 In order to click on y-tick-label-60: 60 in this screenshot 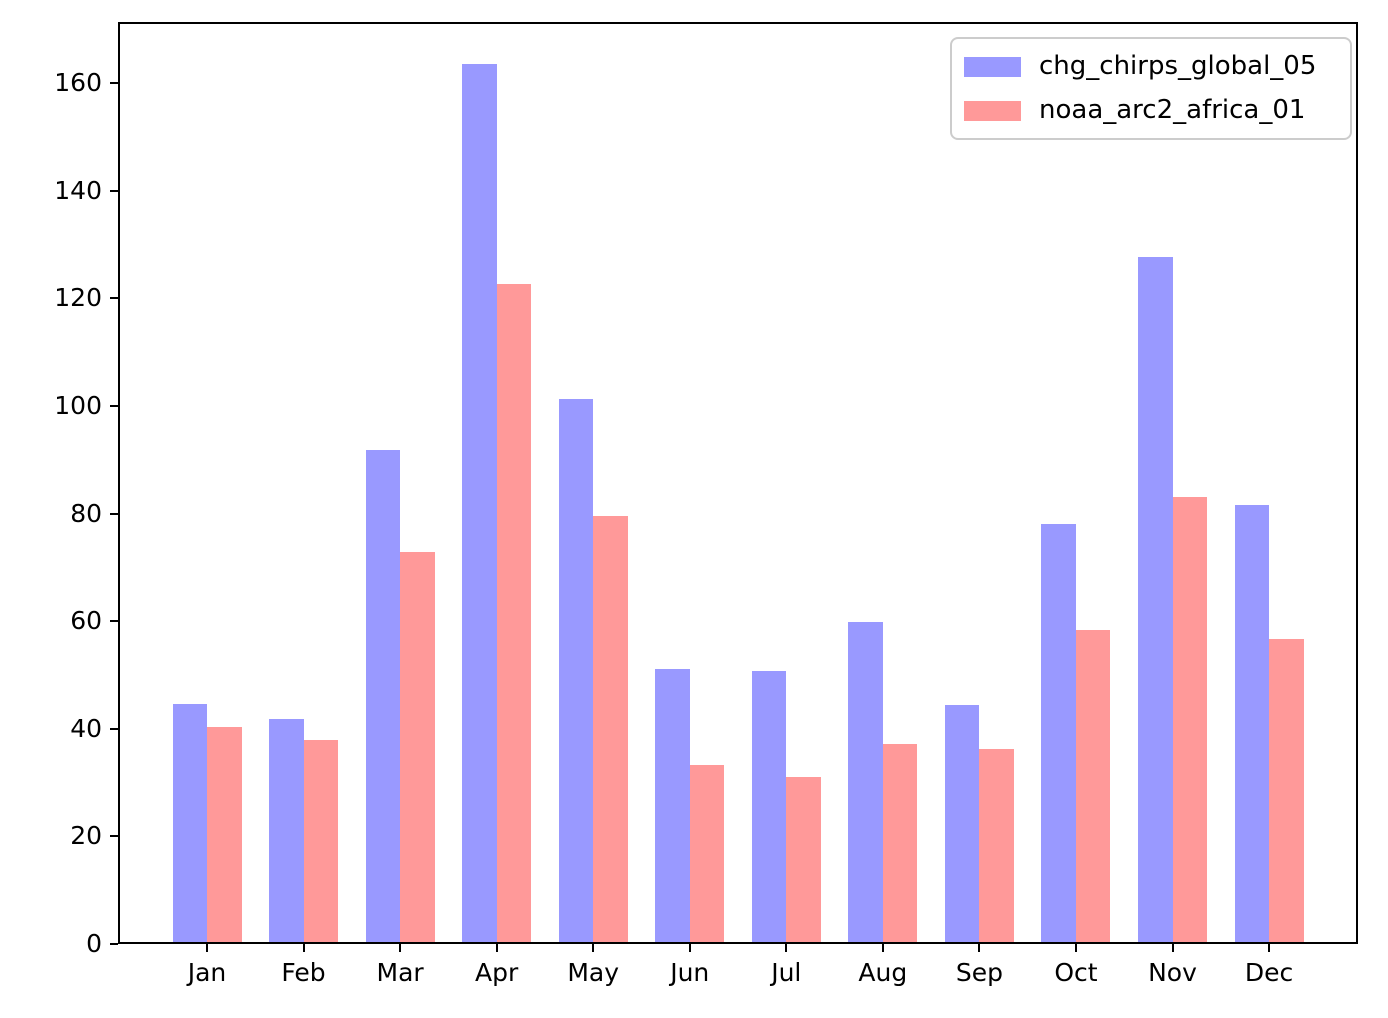, I will do `click(86, 621)`.